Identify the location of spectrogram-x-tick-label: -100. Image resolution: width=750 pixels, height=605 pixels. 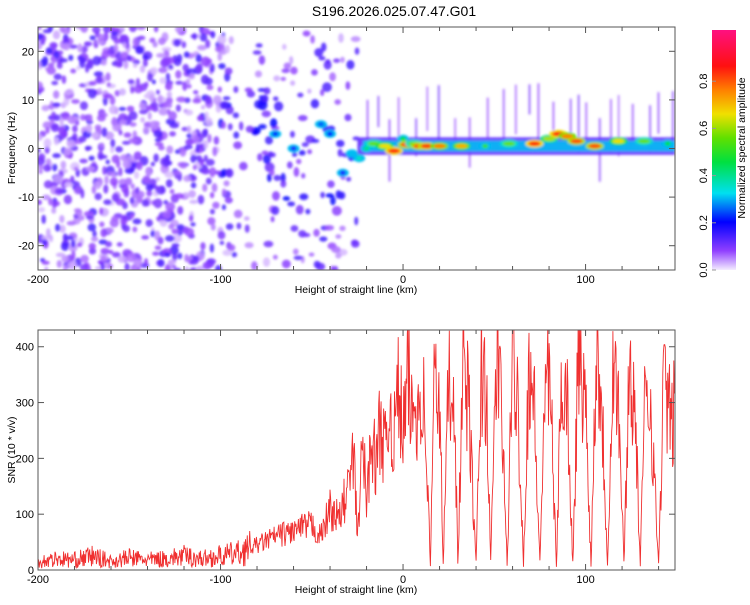
(221, 280).